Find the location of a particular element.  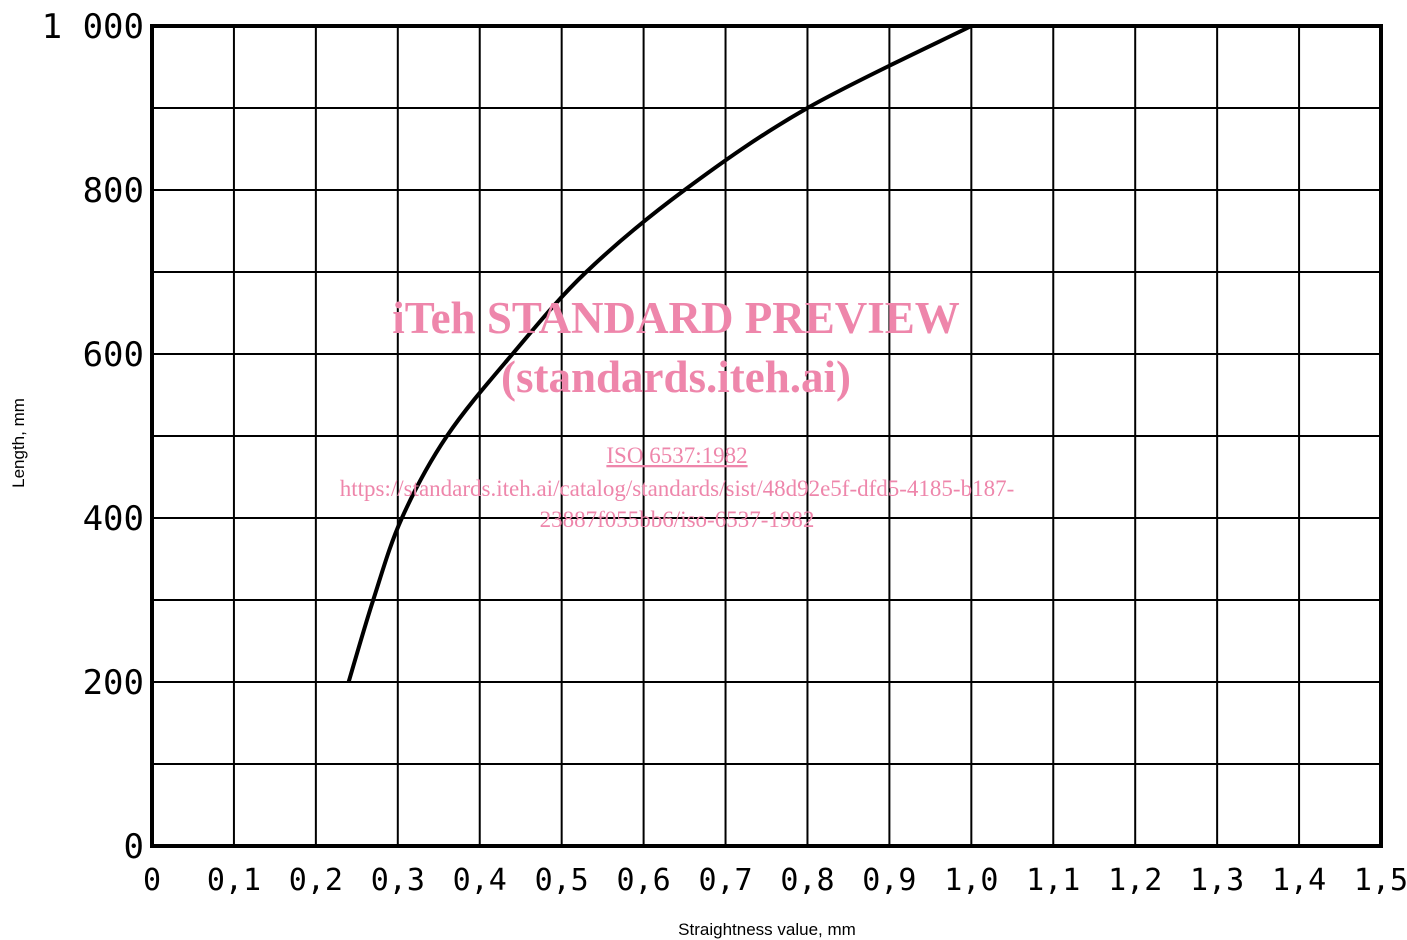

x-tick-label: 0,7 is located at coordinates (725, 880).